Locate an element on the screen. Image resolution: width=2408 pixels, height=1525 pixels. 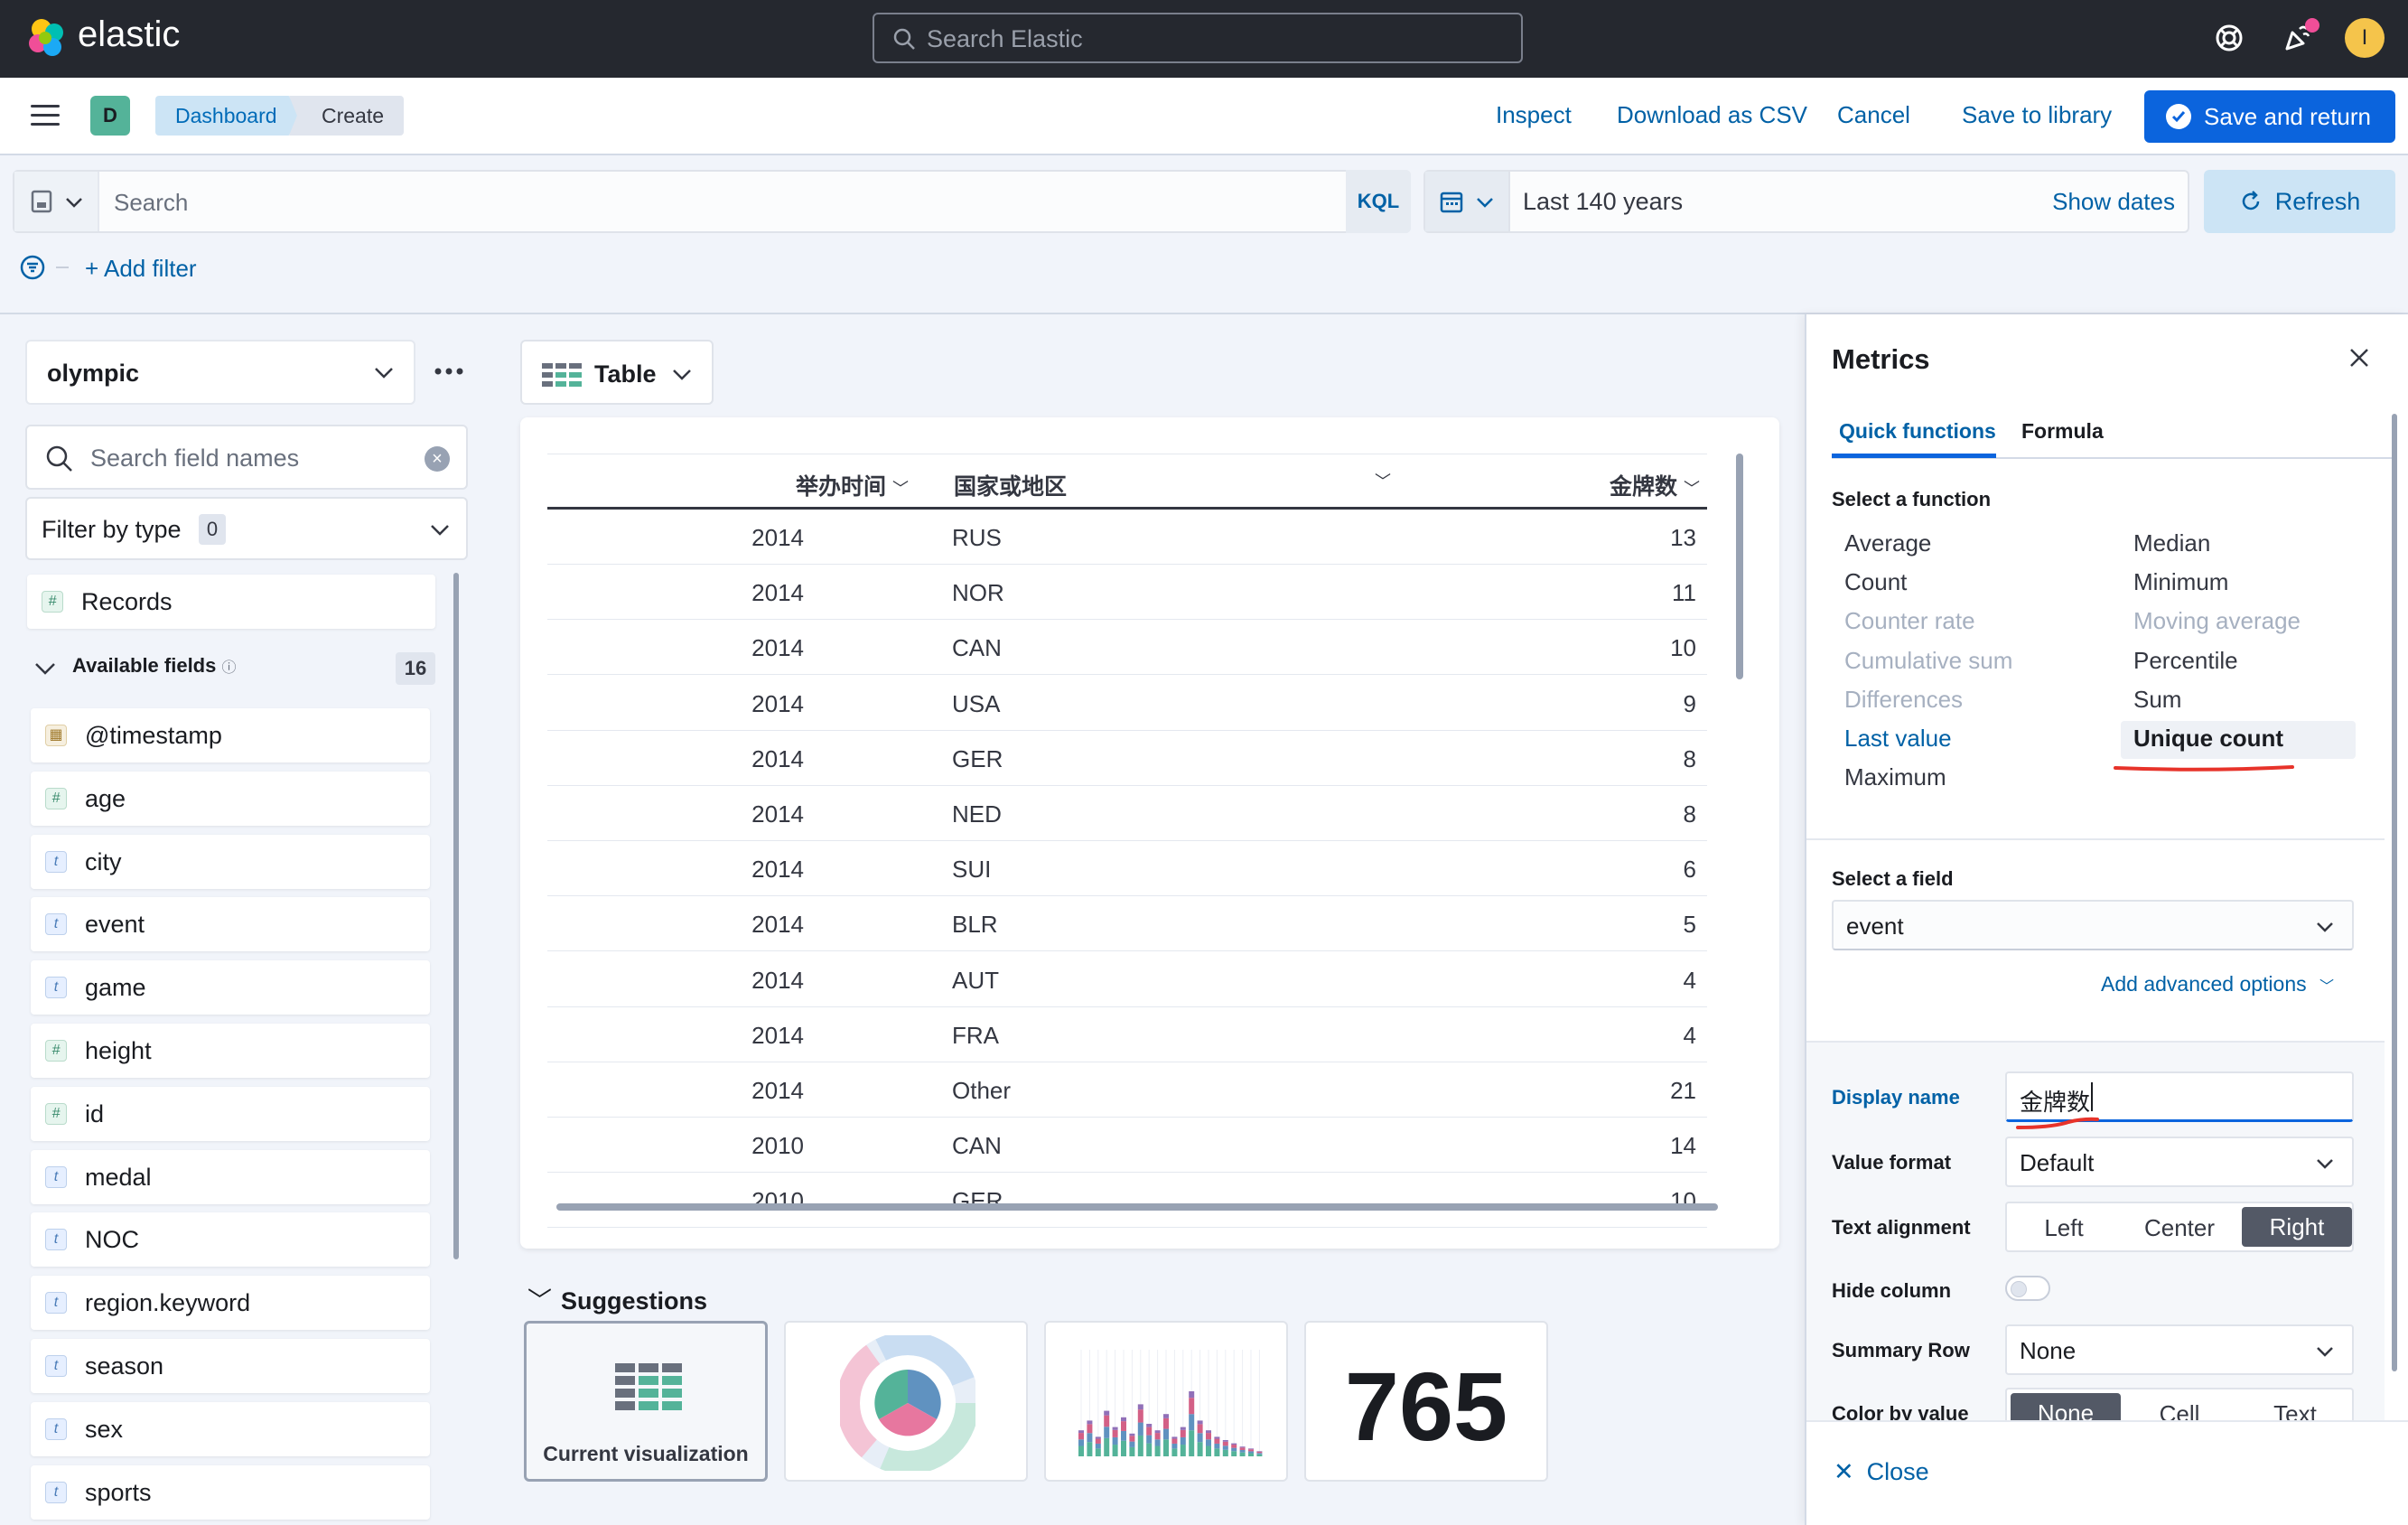
save-and-return-button: Save and return is located at coordinates (2269, 116).